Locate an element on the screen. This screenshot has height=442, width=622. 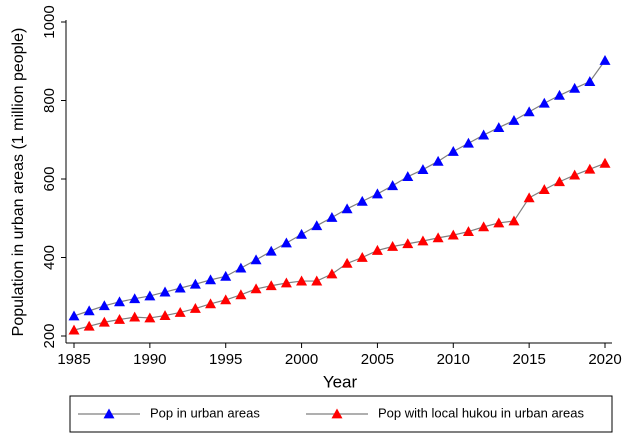
x-tick-label: 2015 is located at coordinates (528, 359).